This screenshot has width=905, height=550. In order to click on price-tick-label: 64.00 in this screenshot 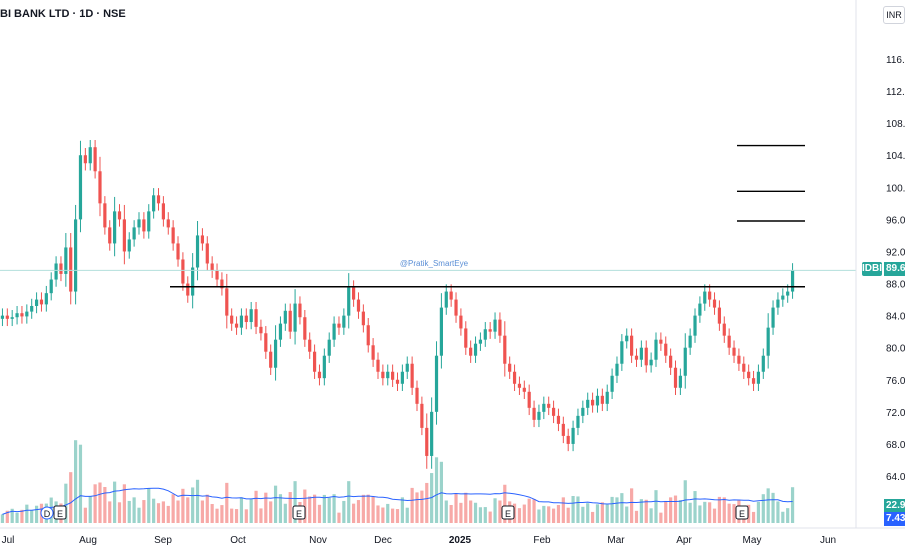, I will do `click(895, 477)`.